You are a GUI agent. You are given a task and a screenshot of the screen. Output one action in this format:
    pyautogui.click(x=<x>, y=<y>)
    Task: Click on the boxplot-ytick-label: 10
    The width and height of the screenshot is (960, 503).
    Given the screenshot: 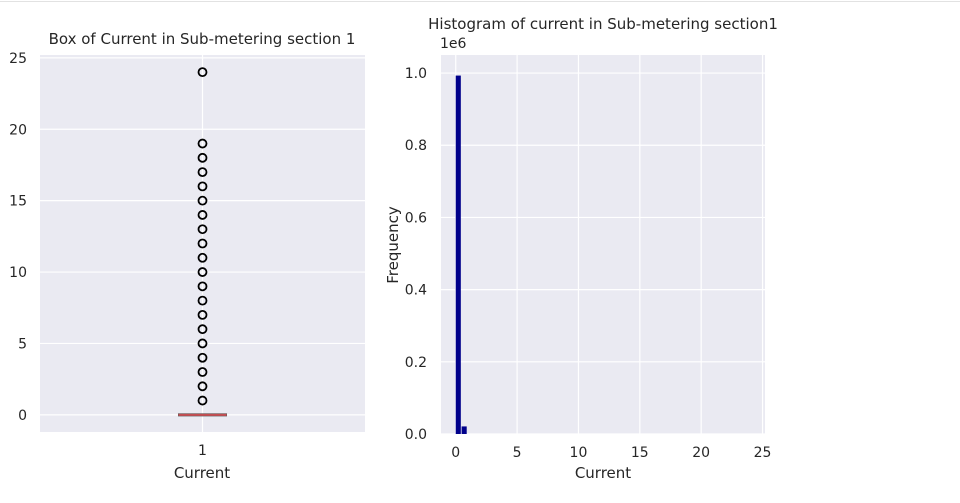 What is the action you would take?
    pyautogui.click(x=18, y=273)
    